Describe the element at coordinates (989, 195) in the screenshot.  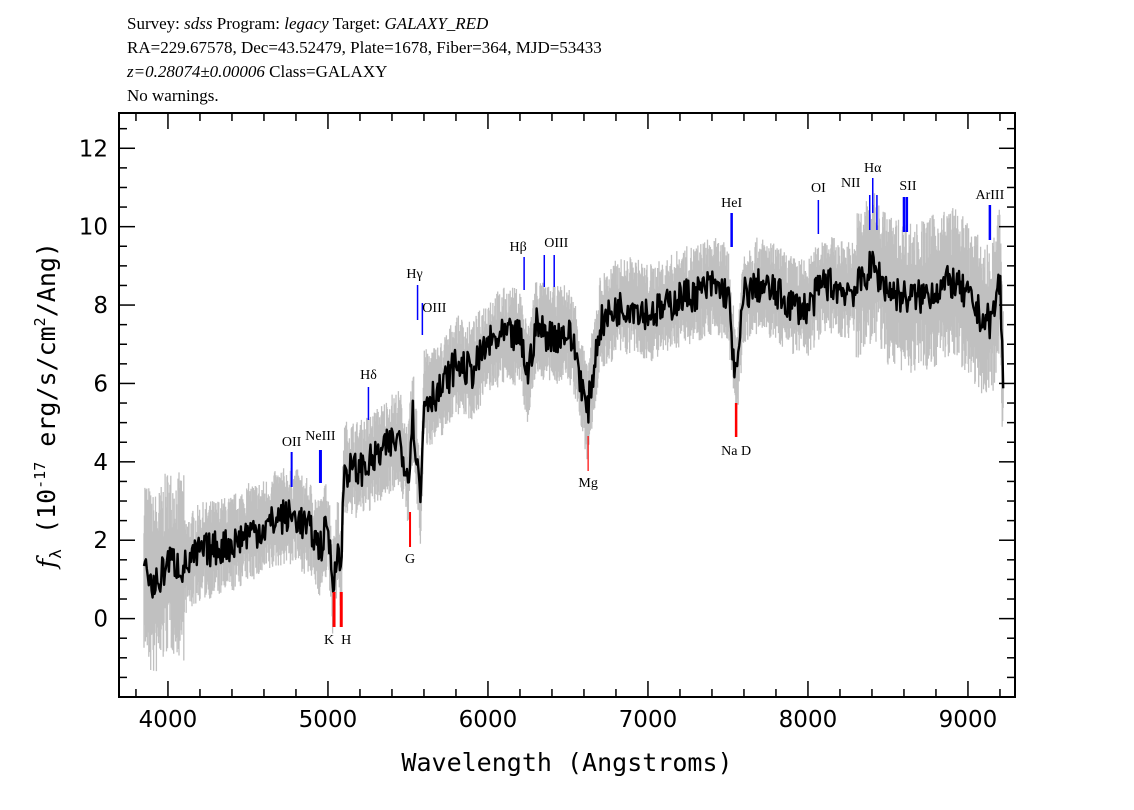
I see `spectral-line-label: ArIII` at that location.